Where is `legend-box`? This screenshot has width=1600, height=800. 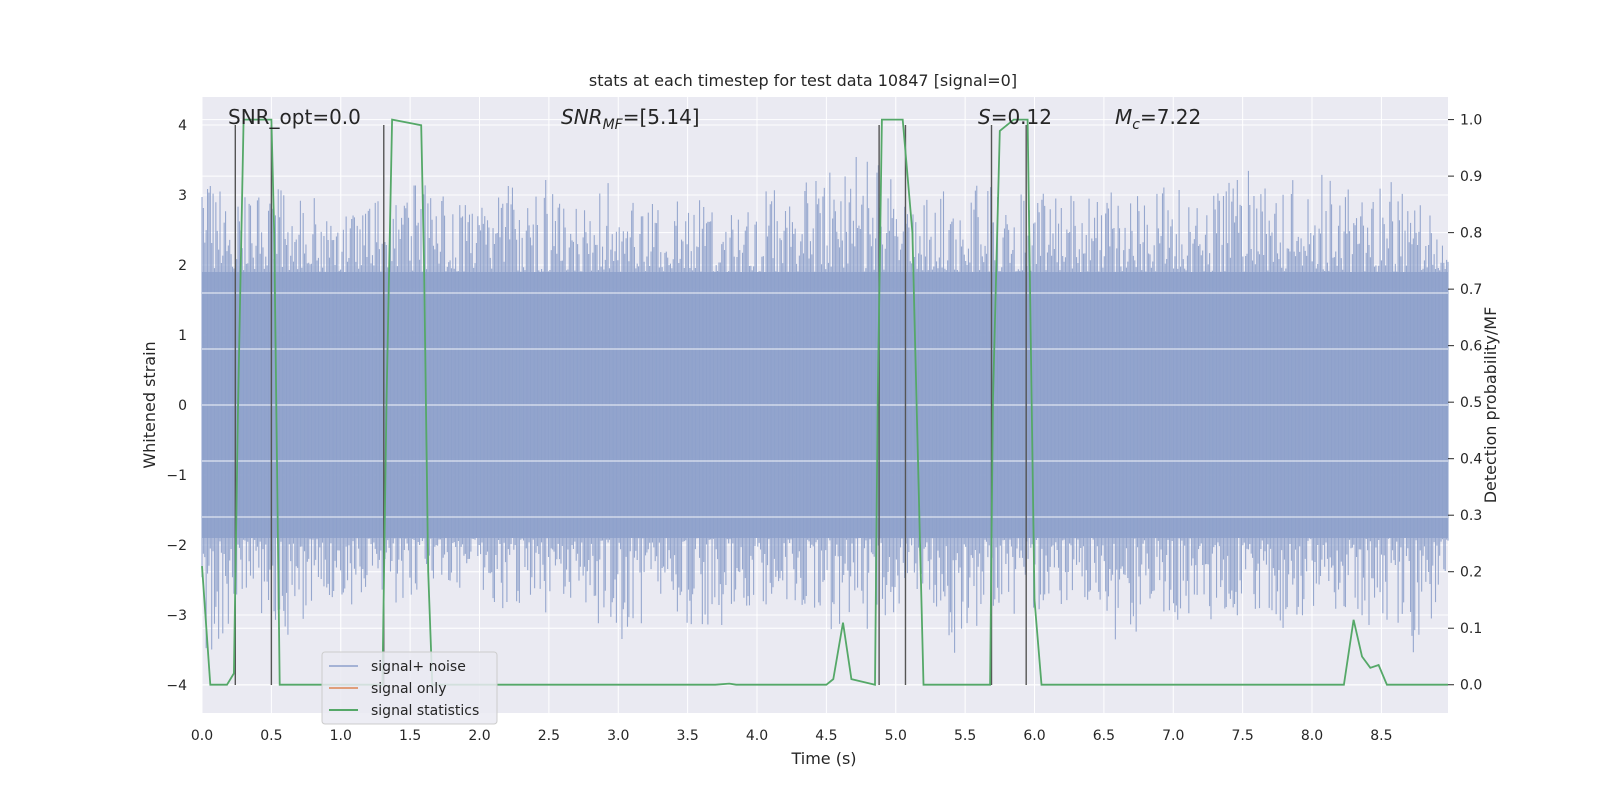 legend-box is located at coordinates (409, 688).